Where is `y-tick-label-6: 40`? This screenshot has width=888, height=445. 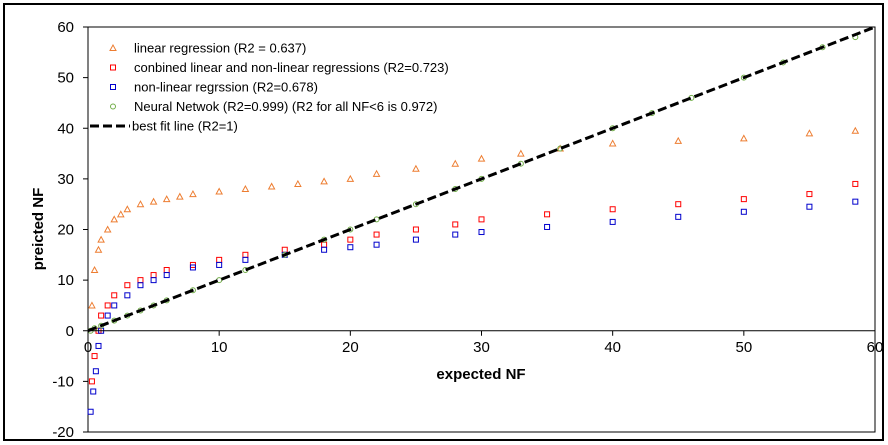
y-tick-label-6: 40 is located at coordinates (65, 128).